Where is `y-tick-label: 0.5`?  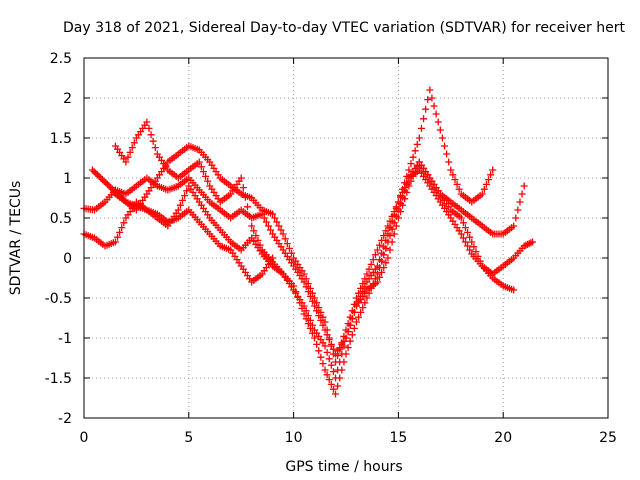 y-tick-label: 0.5 is located at coordinates (61, 219).